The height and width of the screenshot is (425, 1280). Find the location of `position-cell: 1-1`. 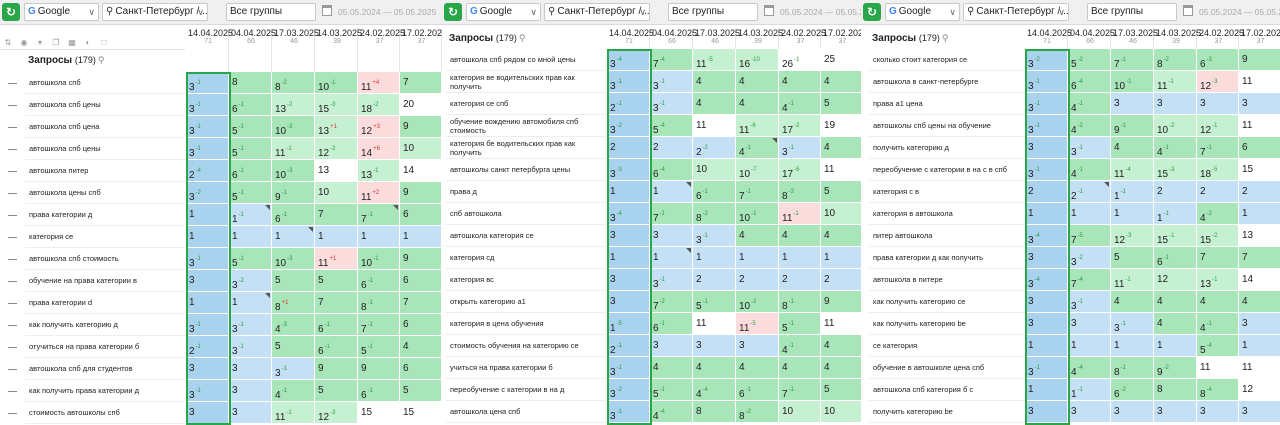

position-cell: 1-1 is located at coordinates (1175, 214).